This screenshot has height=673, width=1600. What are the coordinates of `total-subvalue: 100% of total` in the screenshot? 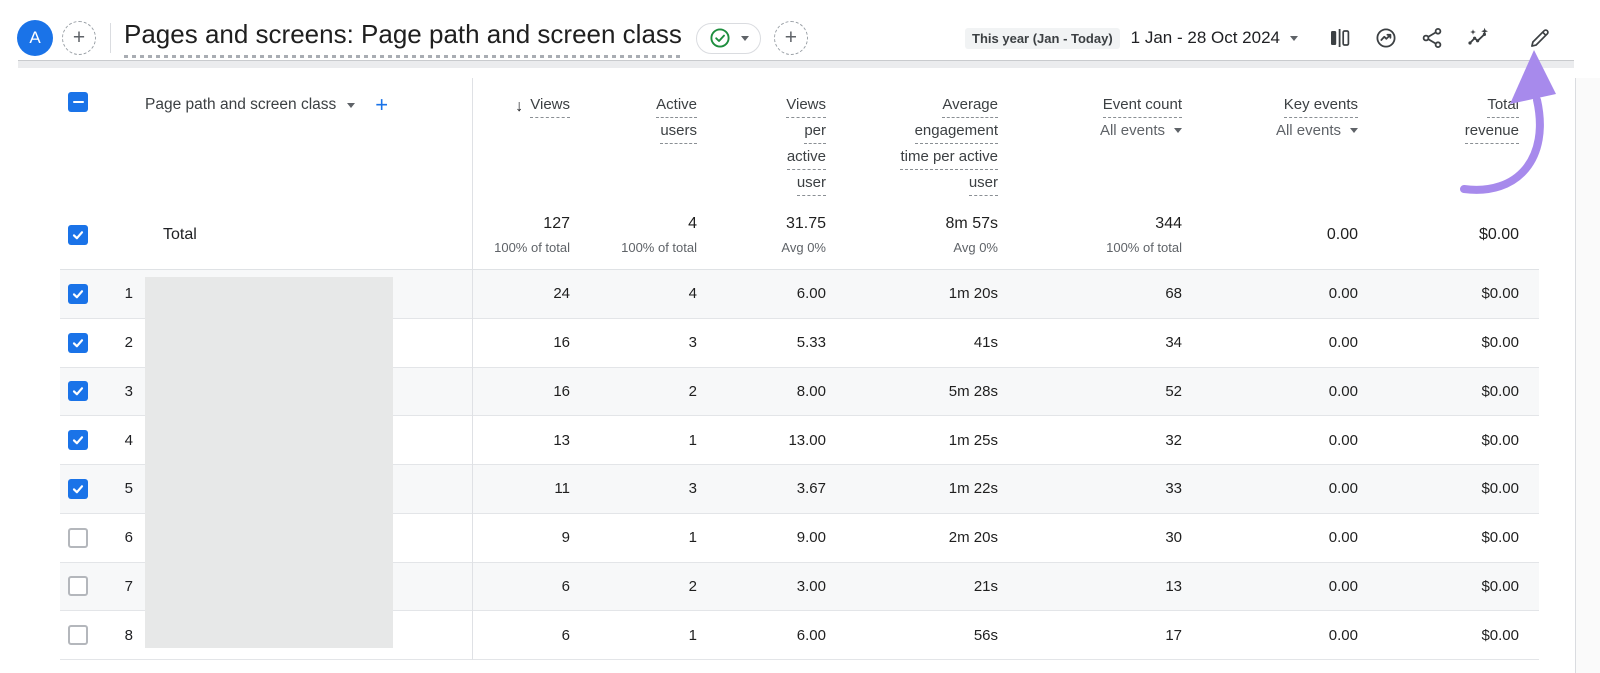 It's located at (659, 247).